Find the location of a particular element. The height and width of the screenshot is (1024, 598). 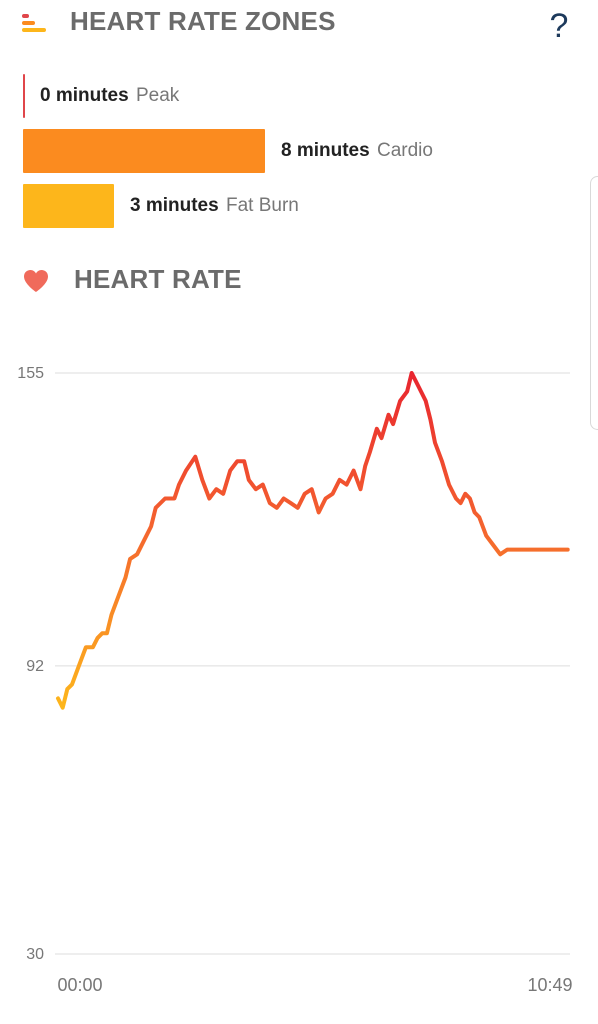

zones-title: HEART RATE ZONES is located at coordinates (203, 21).